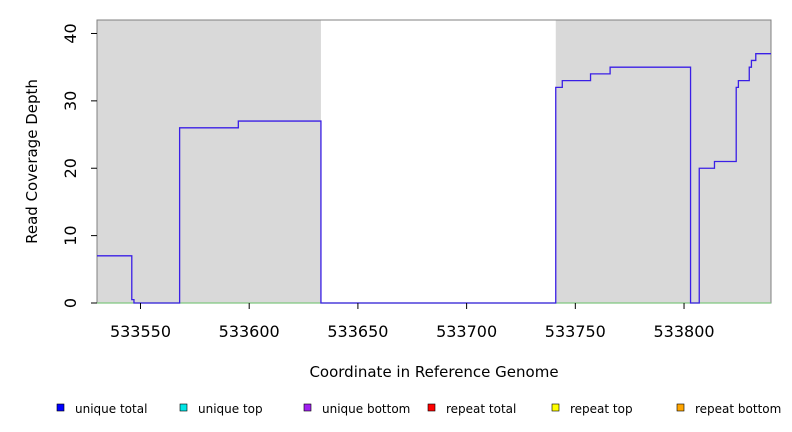 This screenshot has width=792, height=432. What do you see at coordinates (412, 322) in the screenshot?
I see `x-axis: 533550 533600 533650 533700 533750 533800` at bounding box center [412, 322].